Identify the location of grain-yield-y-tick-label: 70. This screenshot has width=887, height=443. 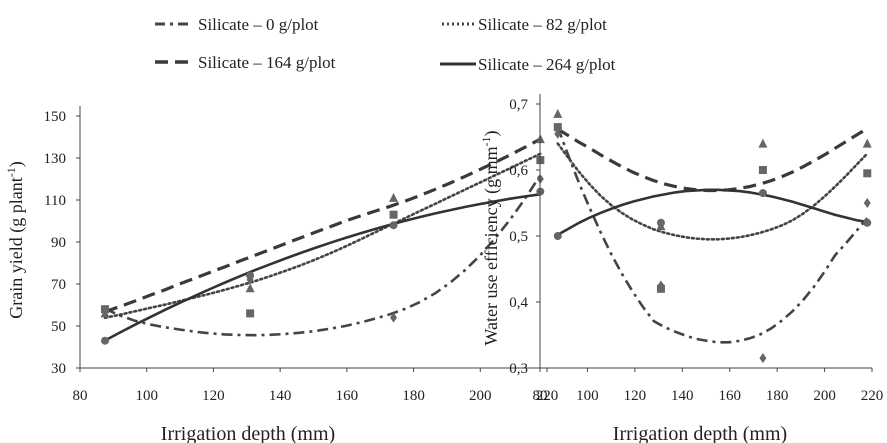
(58, 285).